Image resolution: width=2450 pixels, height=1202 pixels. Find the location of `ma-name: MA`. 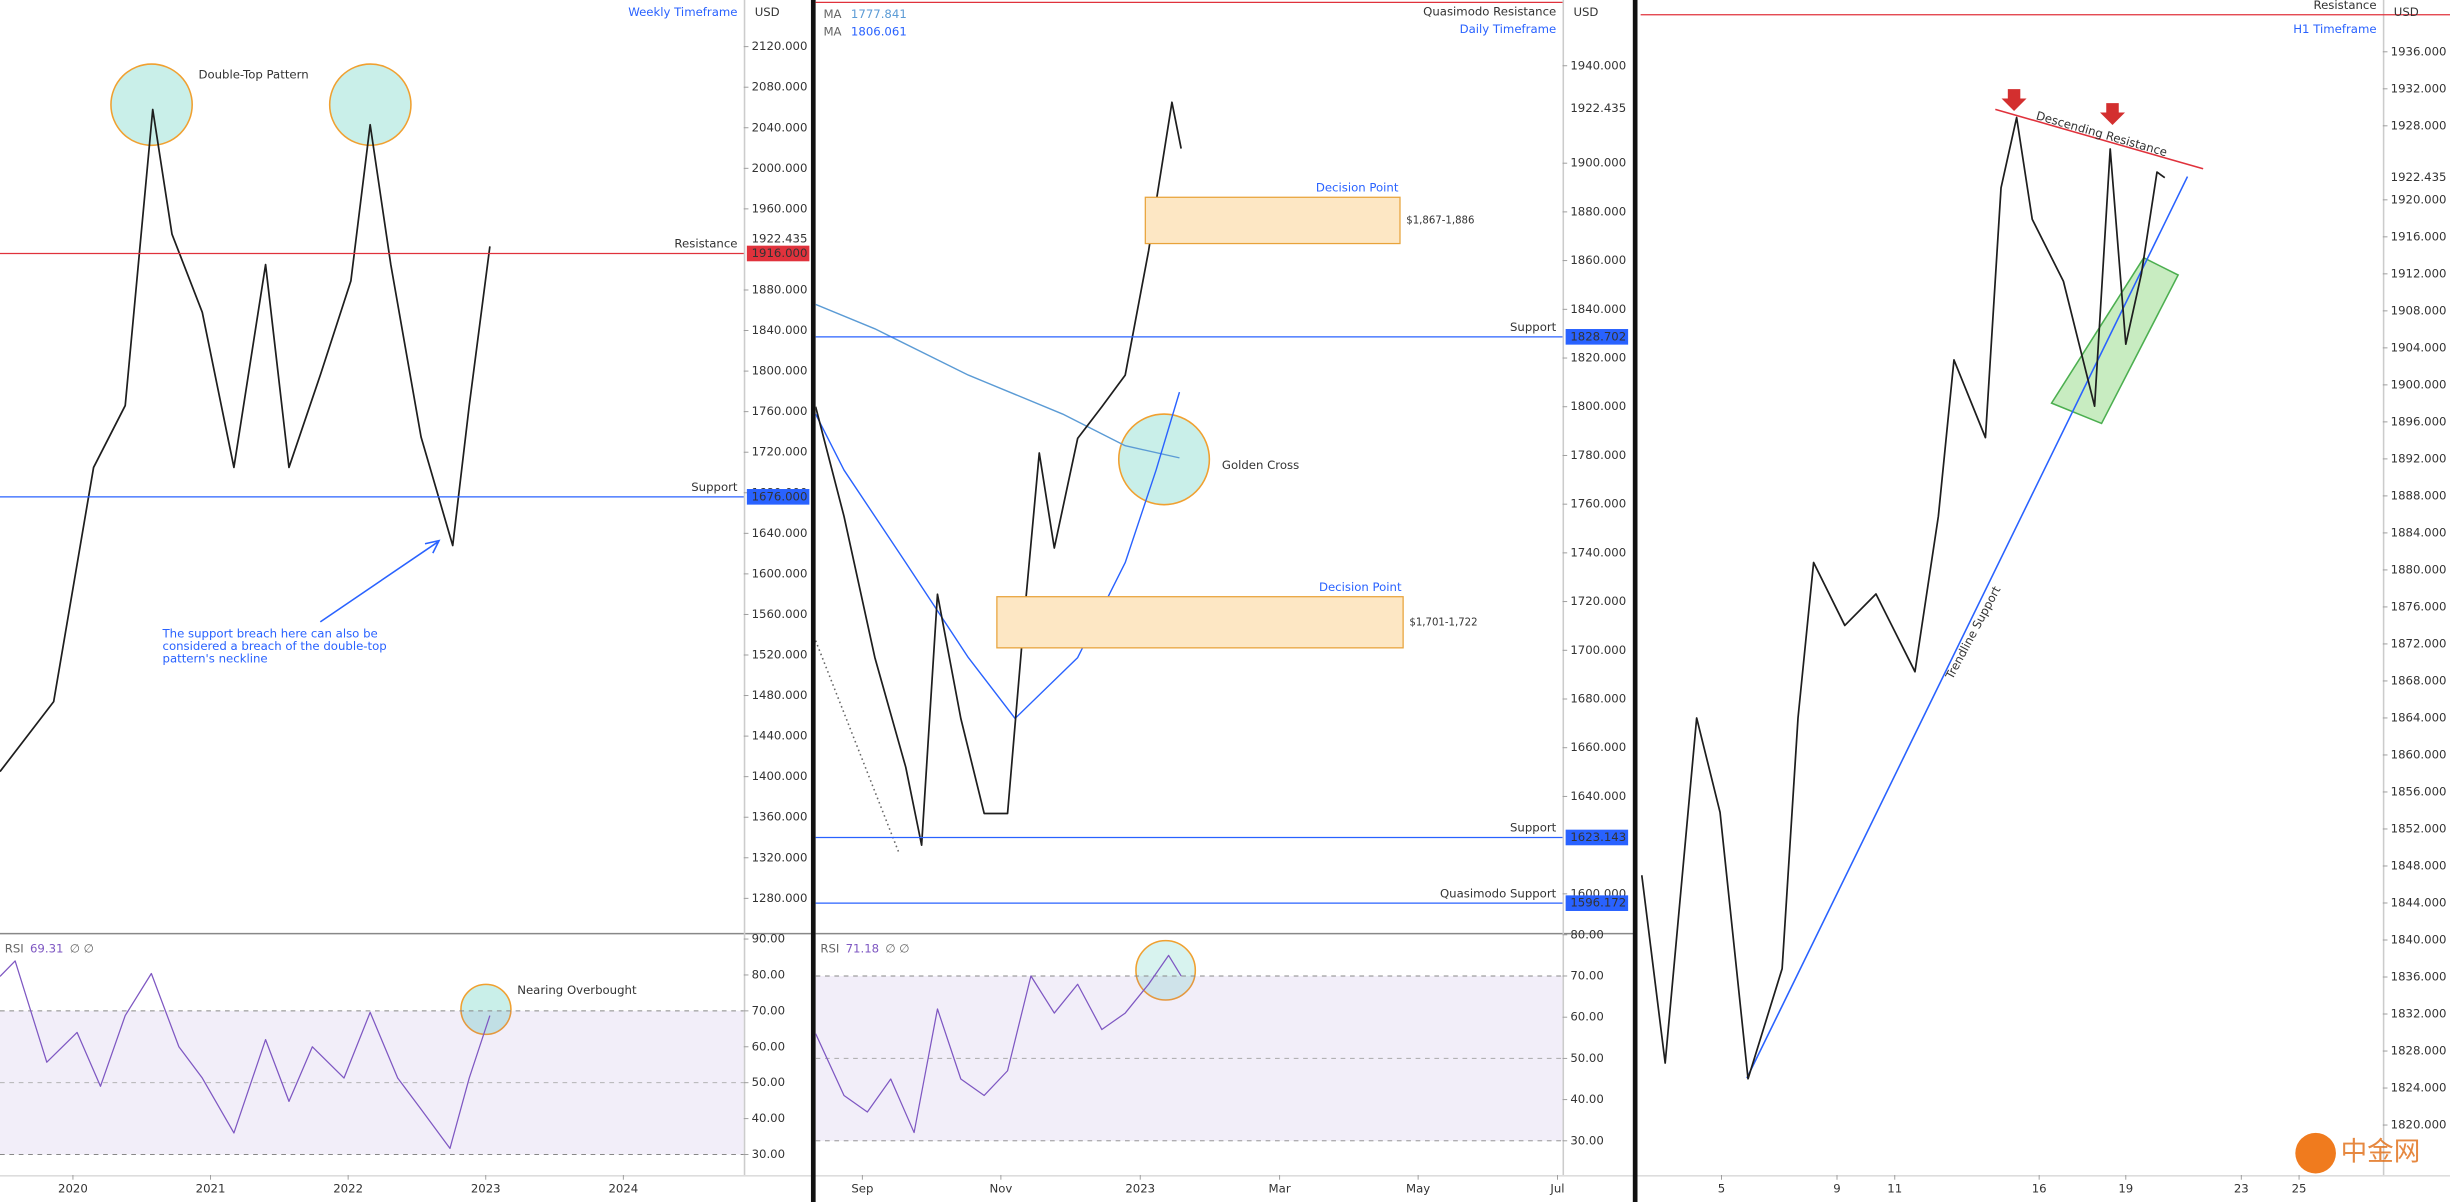

ma-name: MA is located at coordinates (832, 31).